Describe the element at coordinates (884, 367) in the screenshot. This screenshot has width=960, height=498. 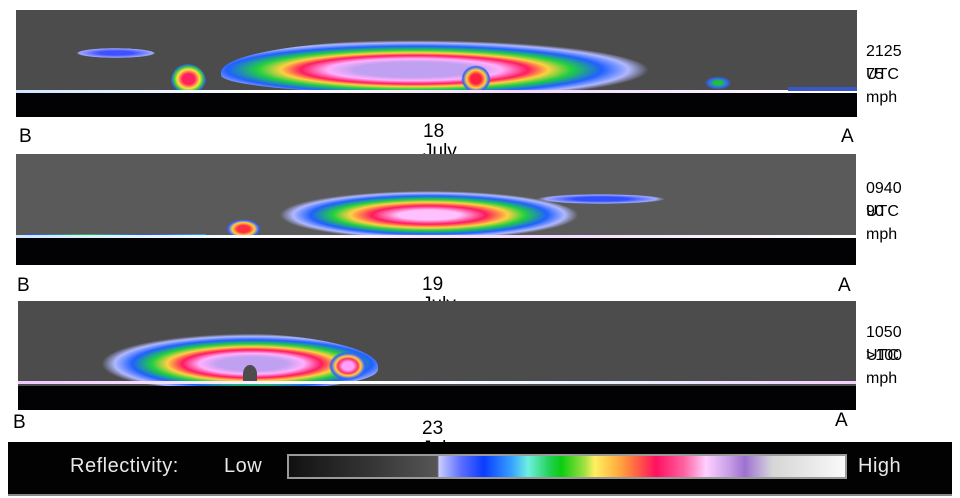
I see `wind-speed-label: >100 mph` at that location.